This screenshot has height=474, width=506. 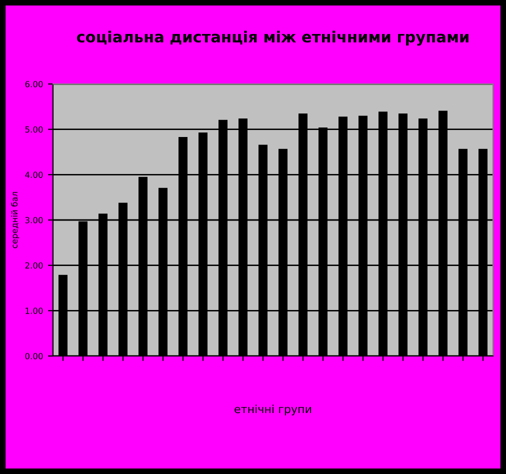 I want to click on y-axis-title: середній бал, so click(x=15, y=220).